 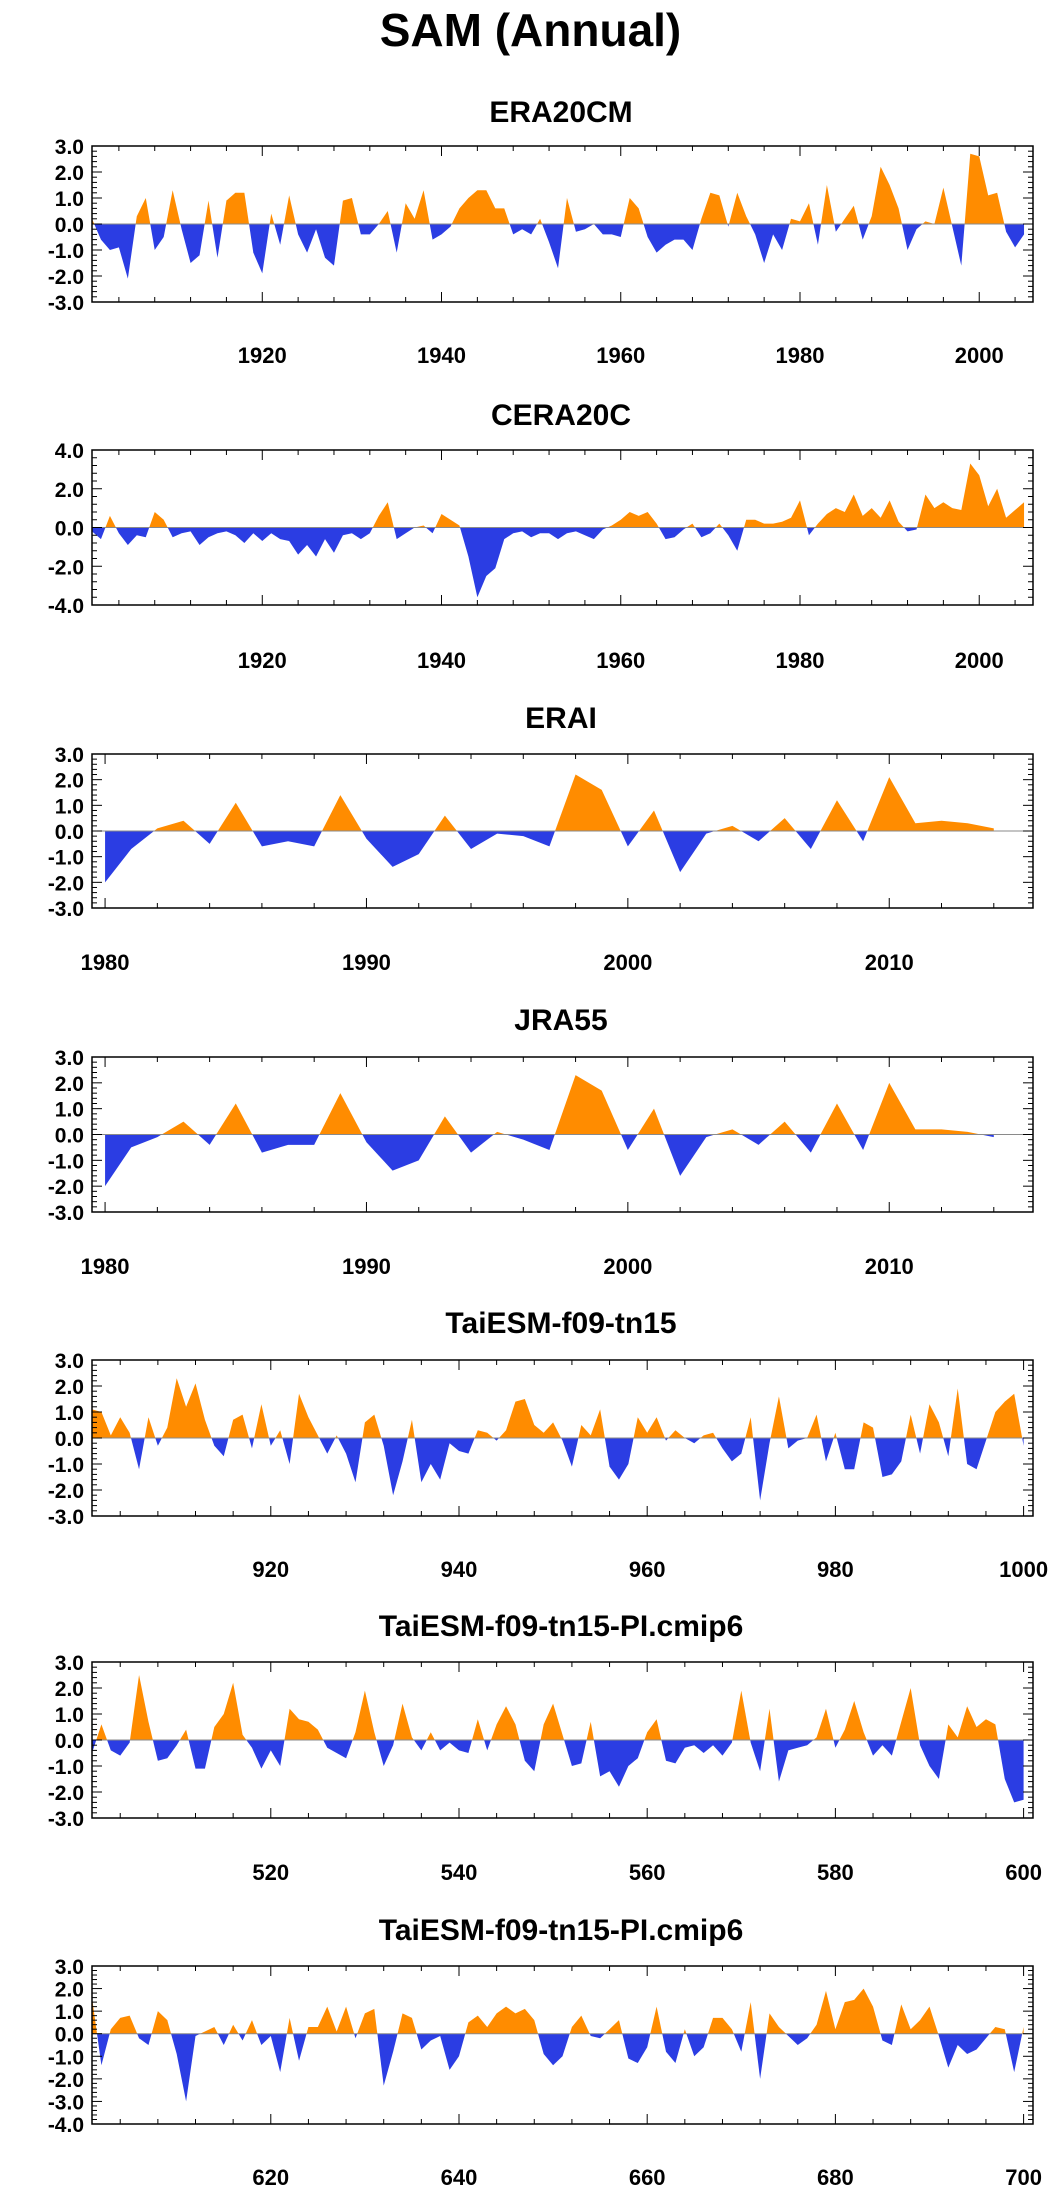 What do you see at coordinates (647, 2177) in the screenshot?
I see `x-tick-label: 660` at bounding box center [647, 2177].